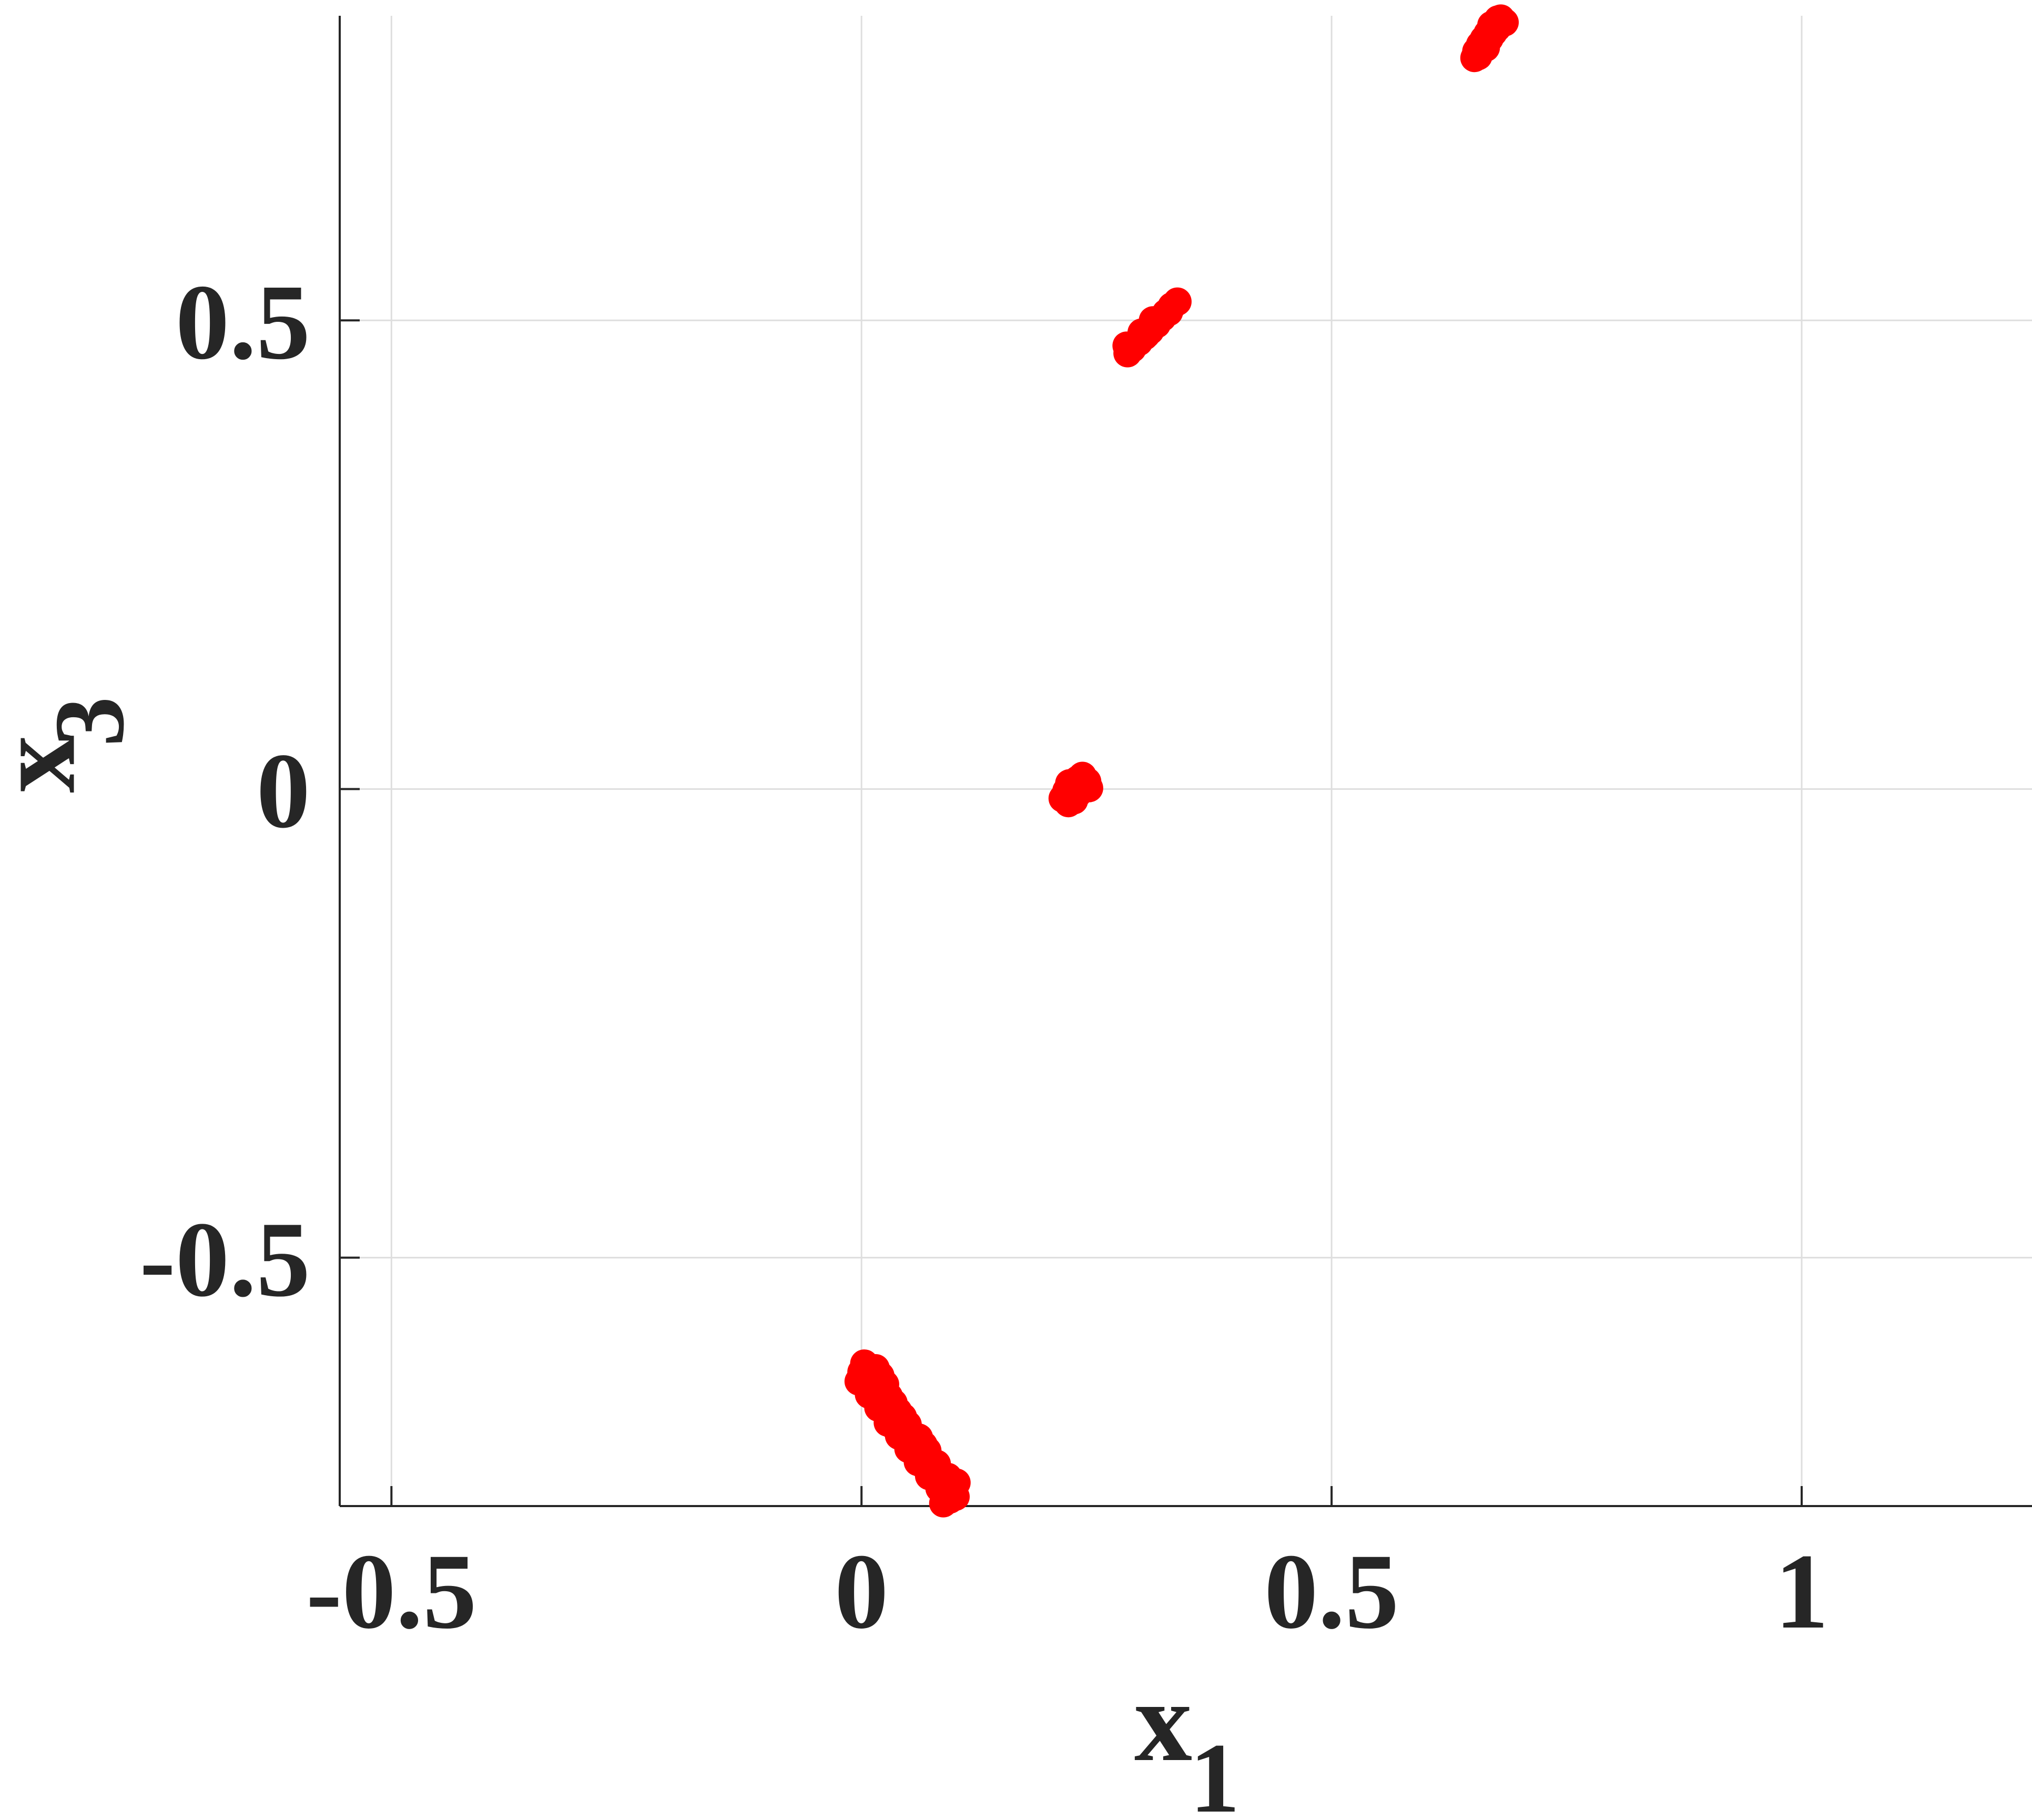 This screenshot has height=1820, width=2032. Describe the element at coordinates (90, 722) in the screenshot. I see `y-axis-label-subscript: 3` at that location.